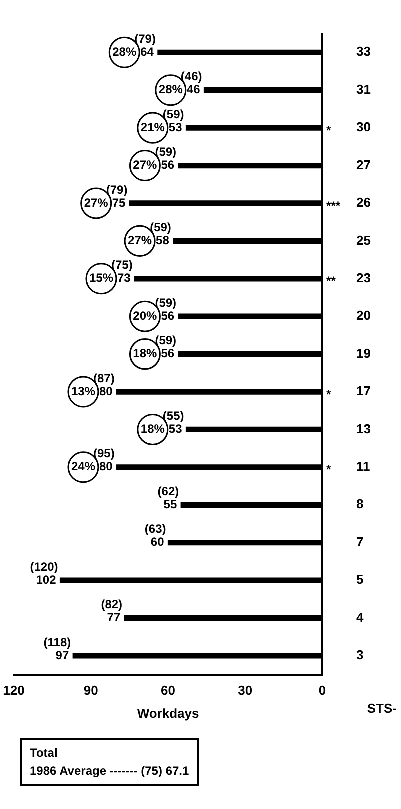 This screenshot has height=809, width=401. What do you see at coordinates (360, 655) in the screenshot?
I see `y-tick-label: 3` at bounding box center [360, 655].